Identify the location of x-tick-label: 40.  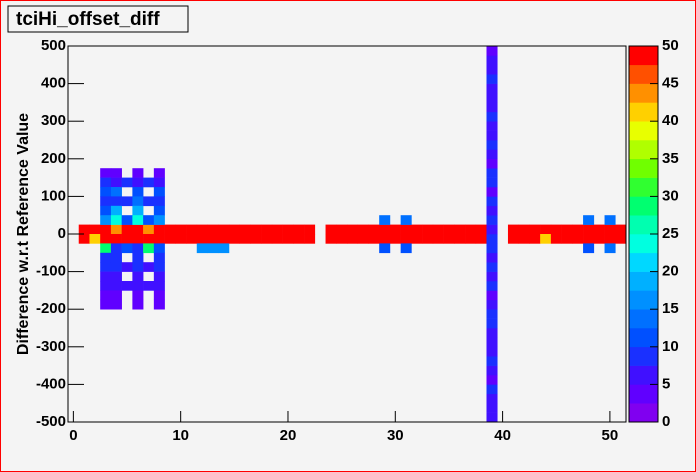
(502, 435).